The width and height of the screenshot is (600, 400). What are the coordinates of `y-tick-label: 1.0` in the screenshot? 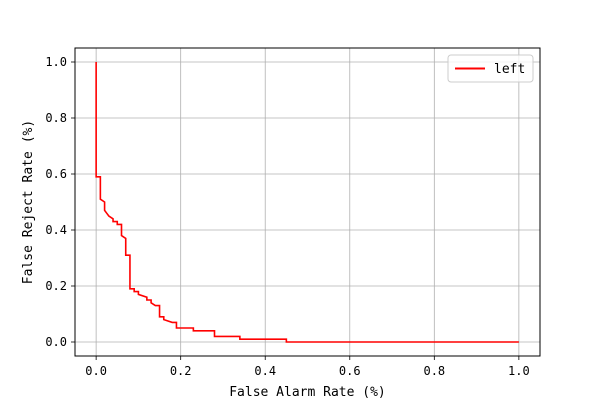 It's located at (56, 62).